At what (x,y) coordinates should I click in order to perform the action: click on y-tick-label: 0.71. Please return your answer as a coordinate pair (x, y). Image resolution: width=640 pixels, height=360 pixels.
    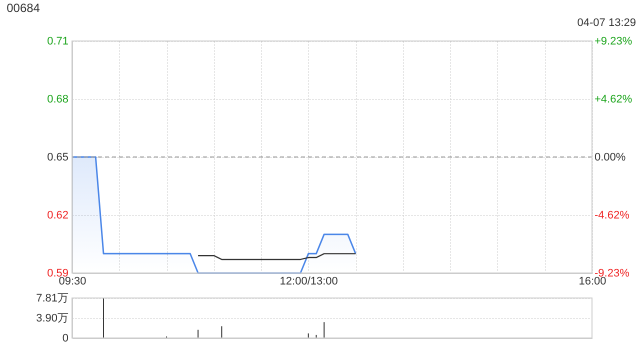
    Looking at the image, I should click on (57, 42).